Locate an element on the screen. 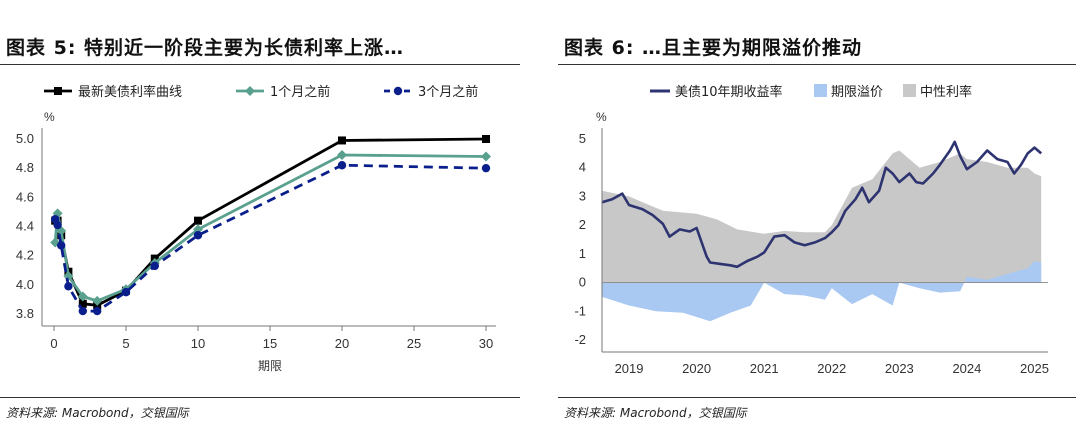 This screenshot has width=1080, height=429. neutral-rate-area is located at coordinates (822, 216).